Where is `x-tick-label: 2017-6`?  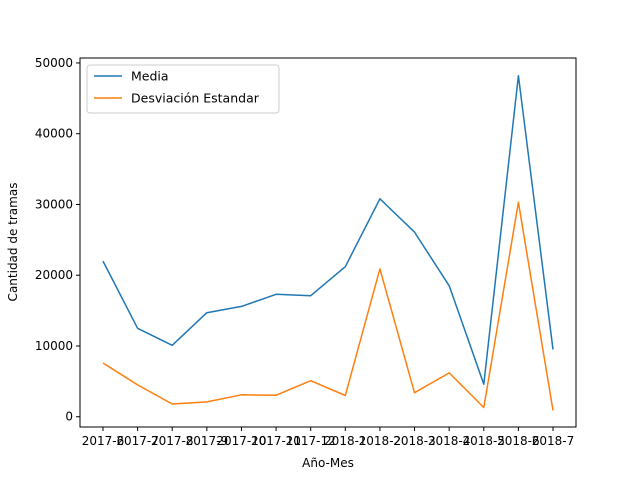 x-tick-label: 2017-6 is located at coordinates (103, 441).